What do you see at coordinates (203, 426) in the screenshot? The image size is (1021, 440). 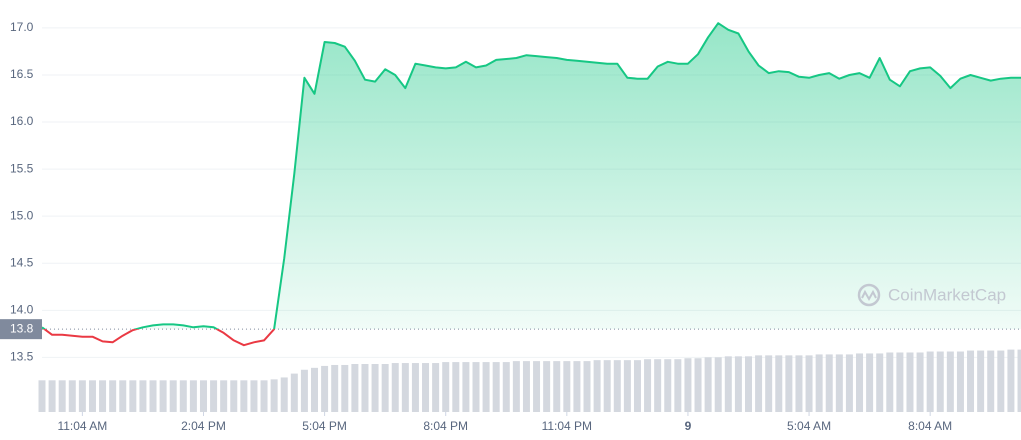 I see `x-tick-label: 2:04 PM` at bounding box center [203, 426].